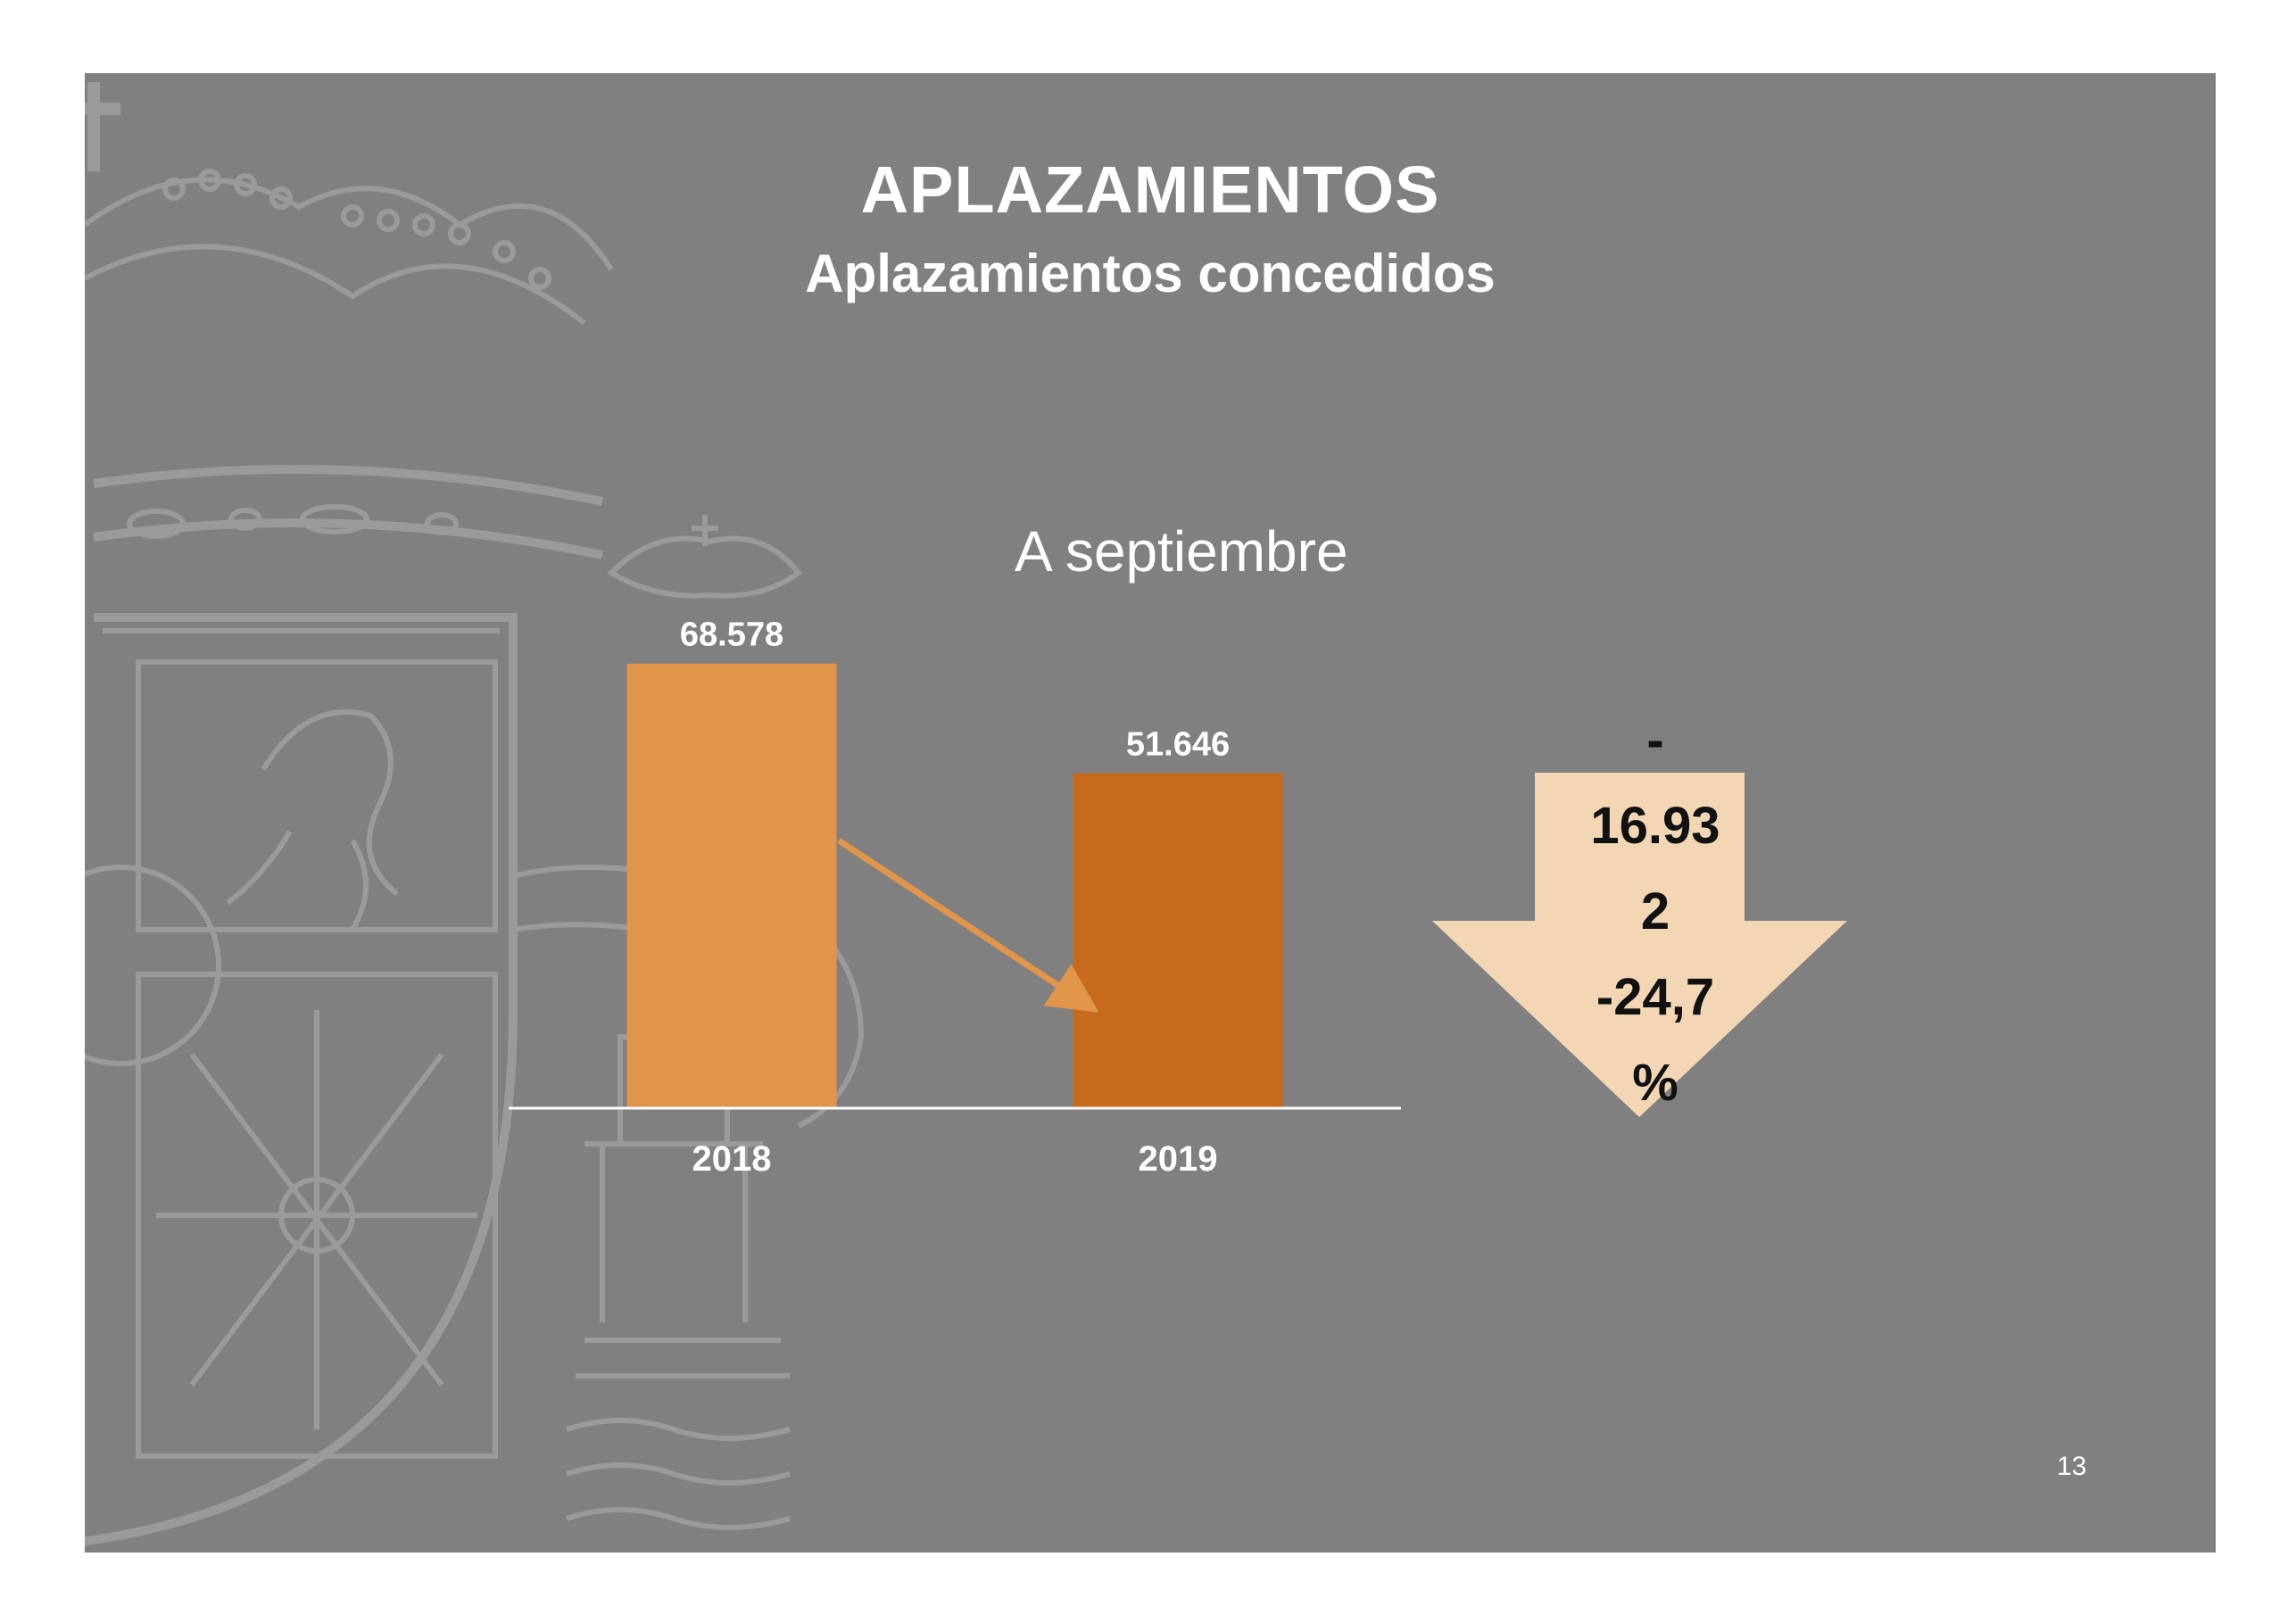  I want to click on change-percent-line2: %, so click(1655, 1083).